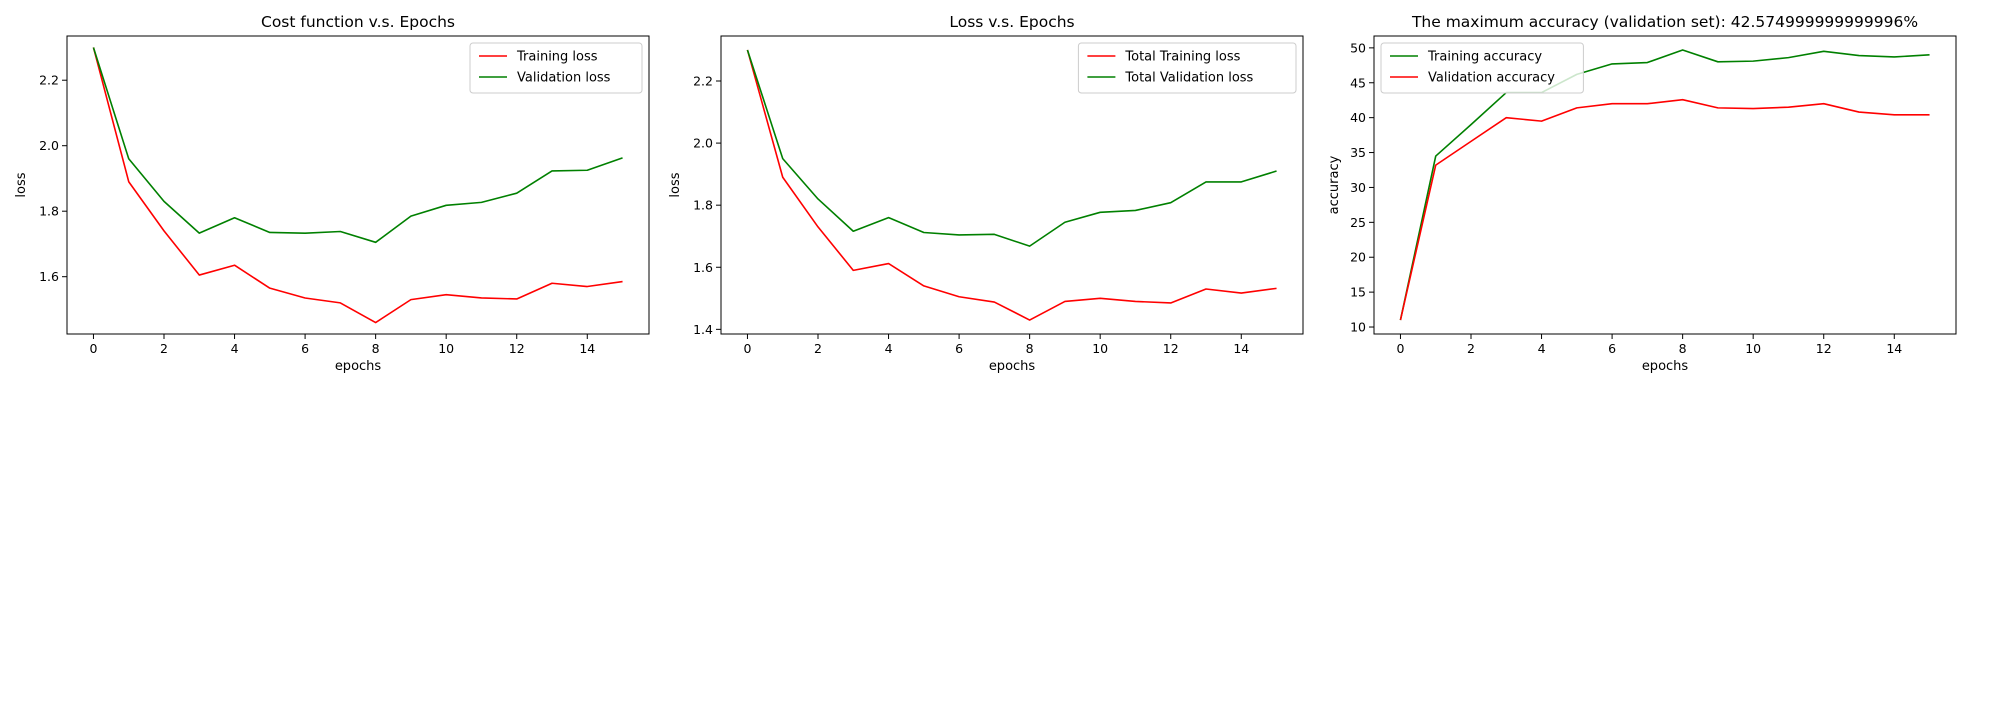  Describe the element at coordinates (1188, 78) in the screenshot. I see `legend-label: Total Validation loss` at that location.